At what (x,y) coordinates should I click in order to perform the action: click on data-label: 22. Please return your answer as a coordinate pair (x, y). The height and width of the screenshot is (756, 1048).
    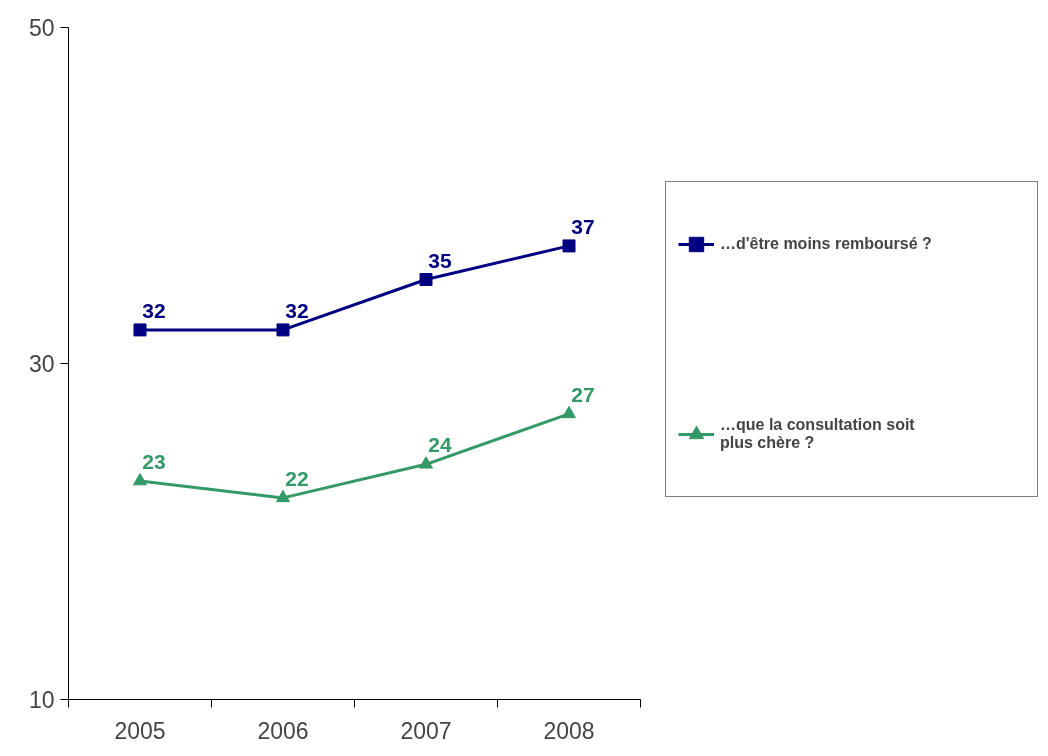
    Looking at the image, I should click on (297, 478).